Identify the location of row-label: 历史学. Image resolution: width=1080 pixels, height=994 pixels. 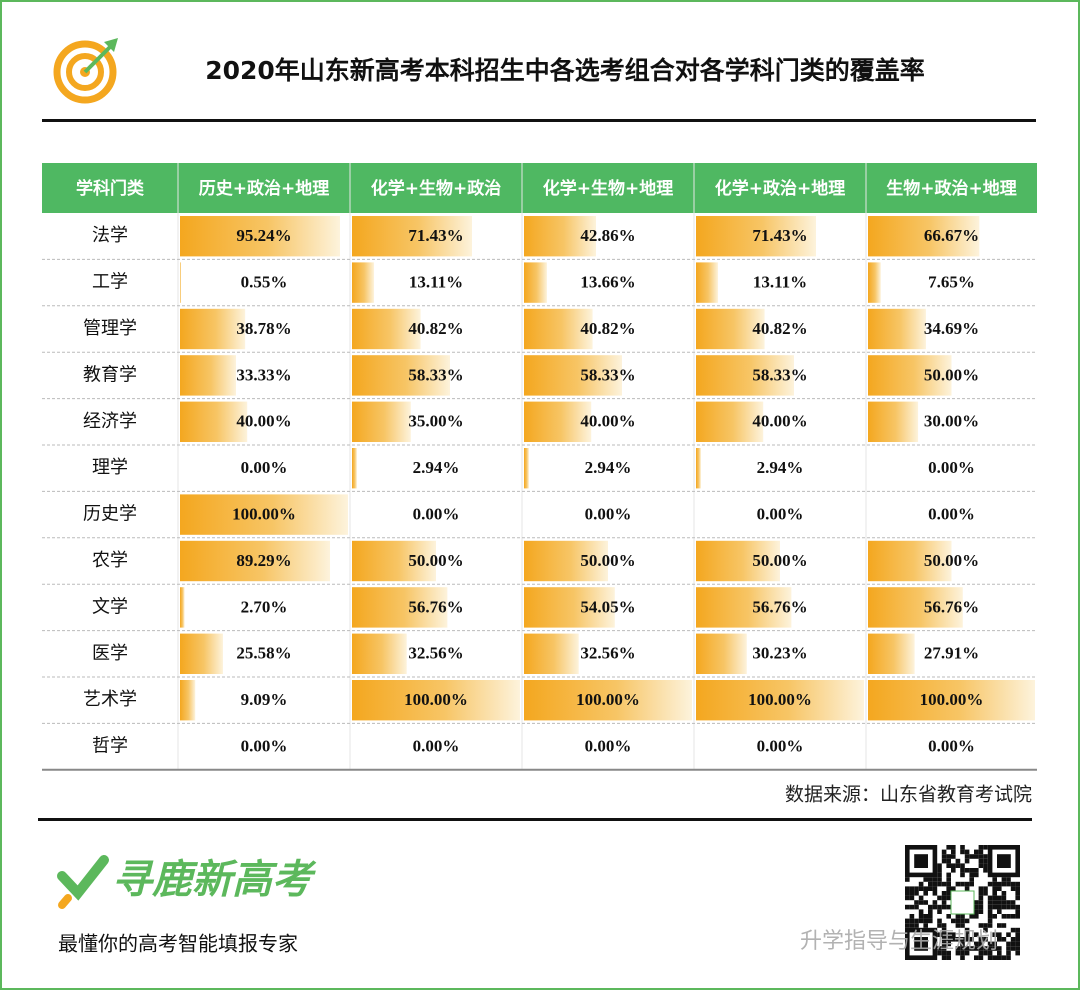
(110, 514).